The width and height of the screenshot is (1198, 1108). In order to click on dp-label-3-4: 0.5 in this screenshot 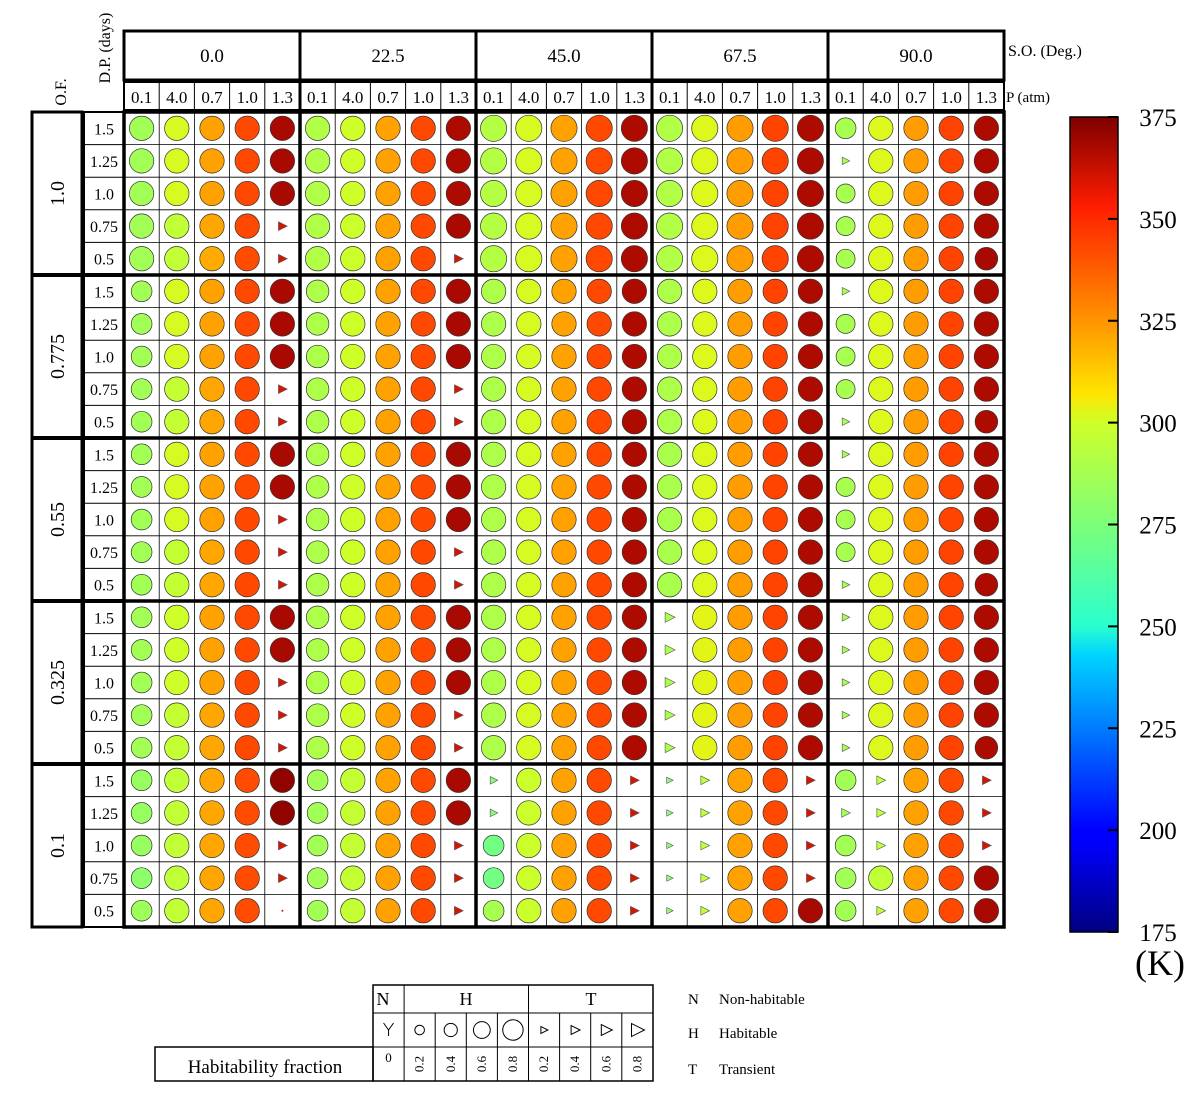, I will do `click(104, 749)`.